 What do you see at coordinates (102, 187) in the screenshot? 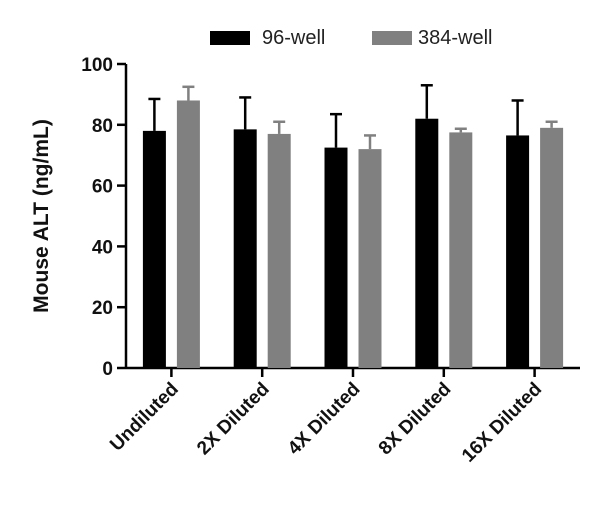
I see `y-tick-label: 60` at bounding box center [102, 187].